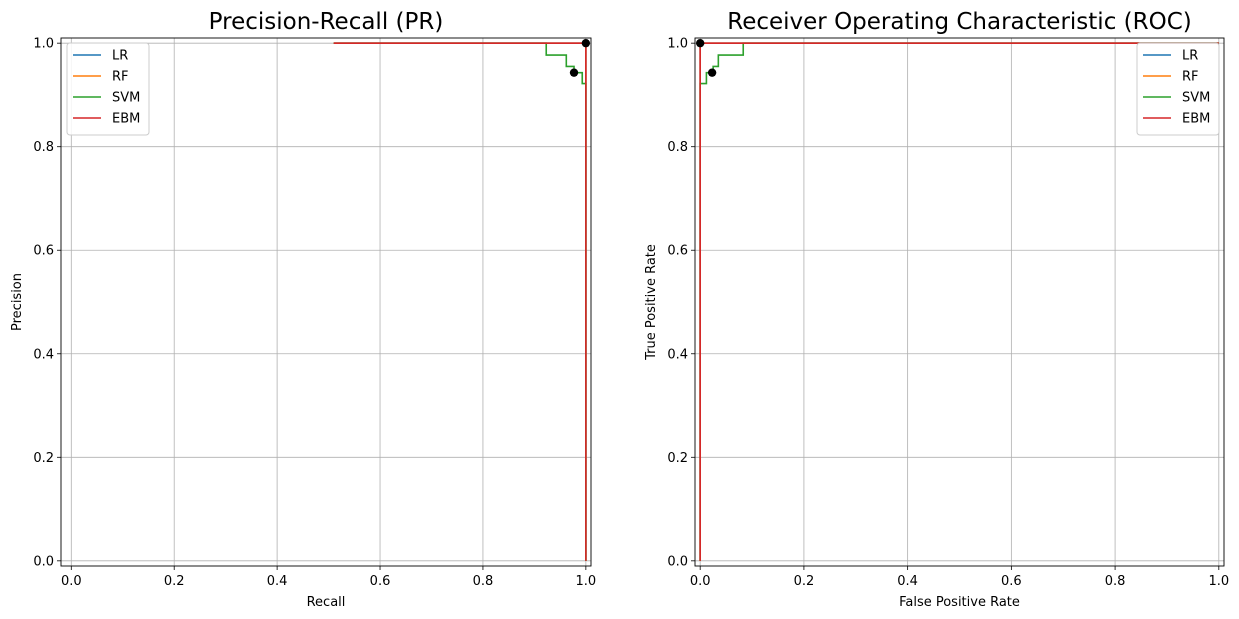  I want to click on x-axis-label: Recall, so click(326, 602).